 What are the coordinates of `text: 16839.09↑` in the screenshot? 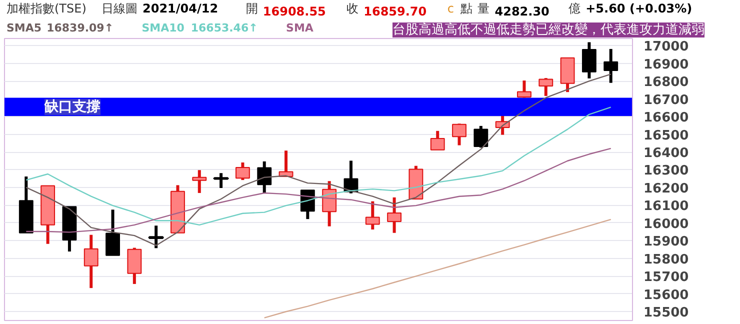 It's located at (80, 28).